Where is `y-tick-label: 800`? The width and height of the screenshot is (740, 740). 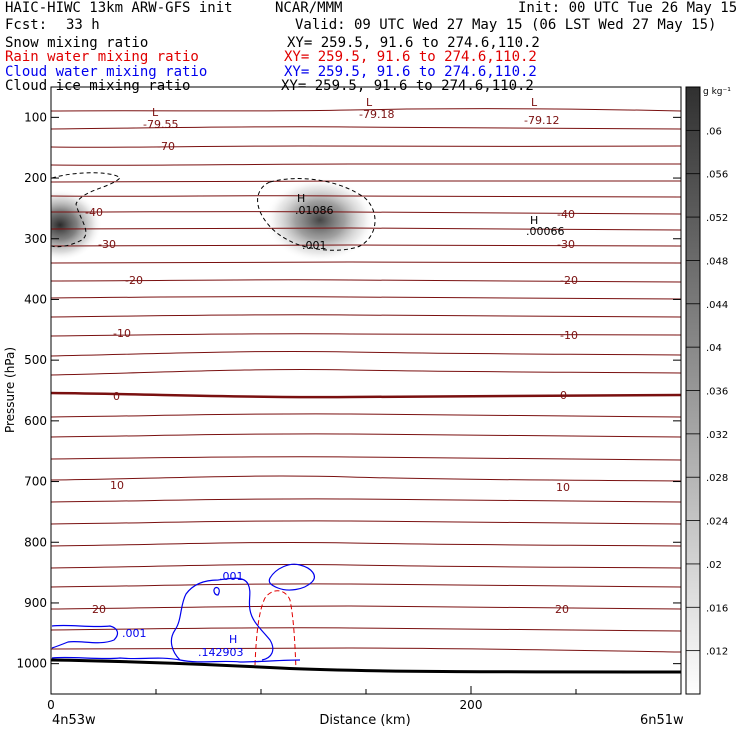 y-tick-label: 800 is located at coordinates (35, 542).